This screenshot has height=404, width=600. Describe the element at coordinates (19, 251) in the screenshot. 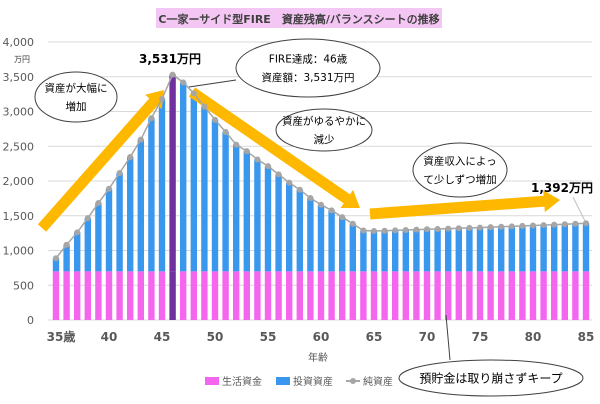

I see `y-tick-label: 1,000` at that location.